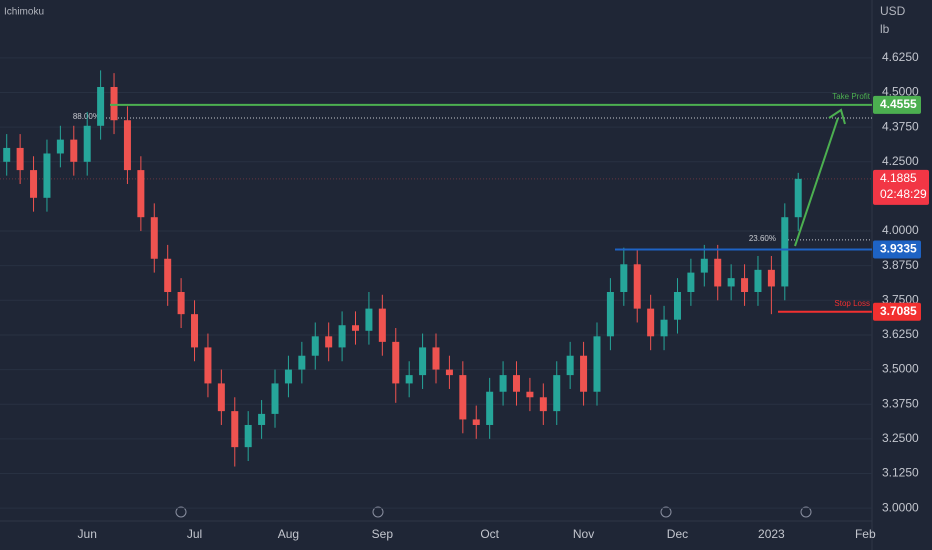  What do you see at coordinates (900, 92) in the screenshot?
I see `y-tick-label: 4.5000` at bounding box center [900, 92].